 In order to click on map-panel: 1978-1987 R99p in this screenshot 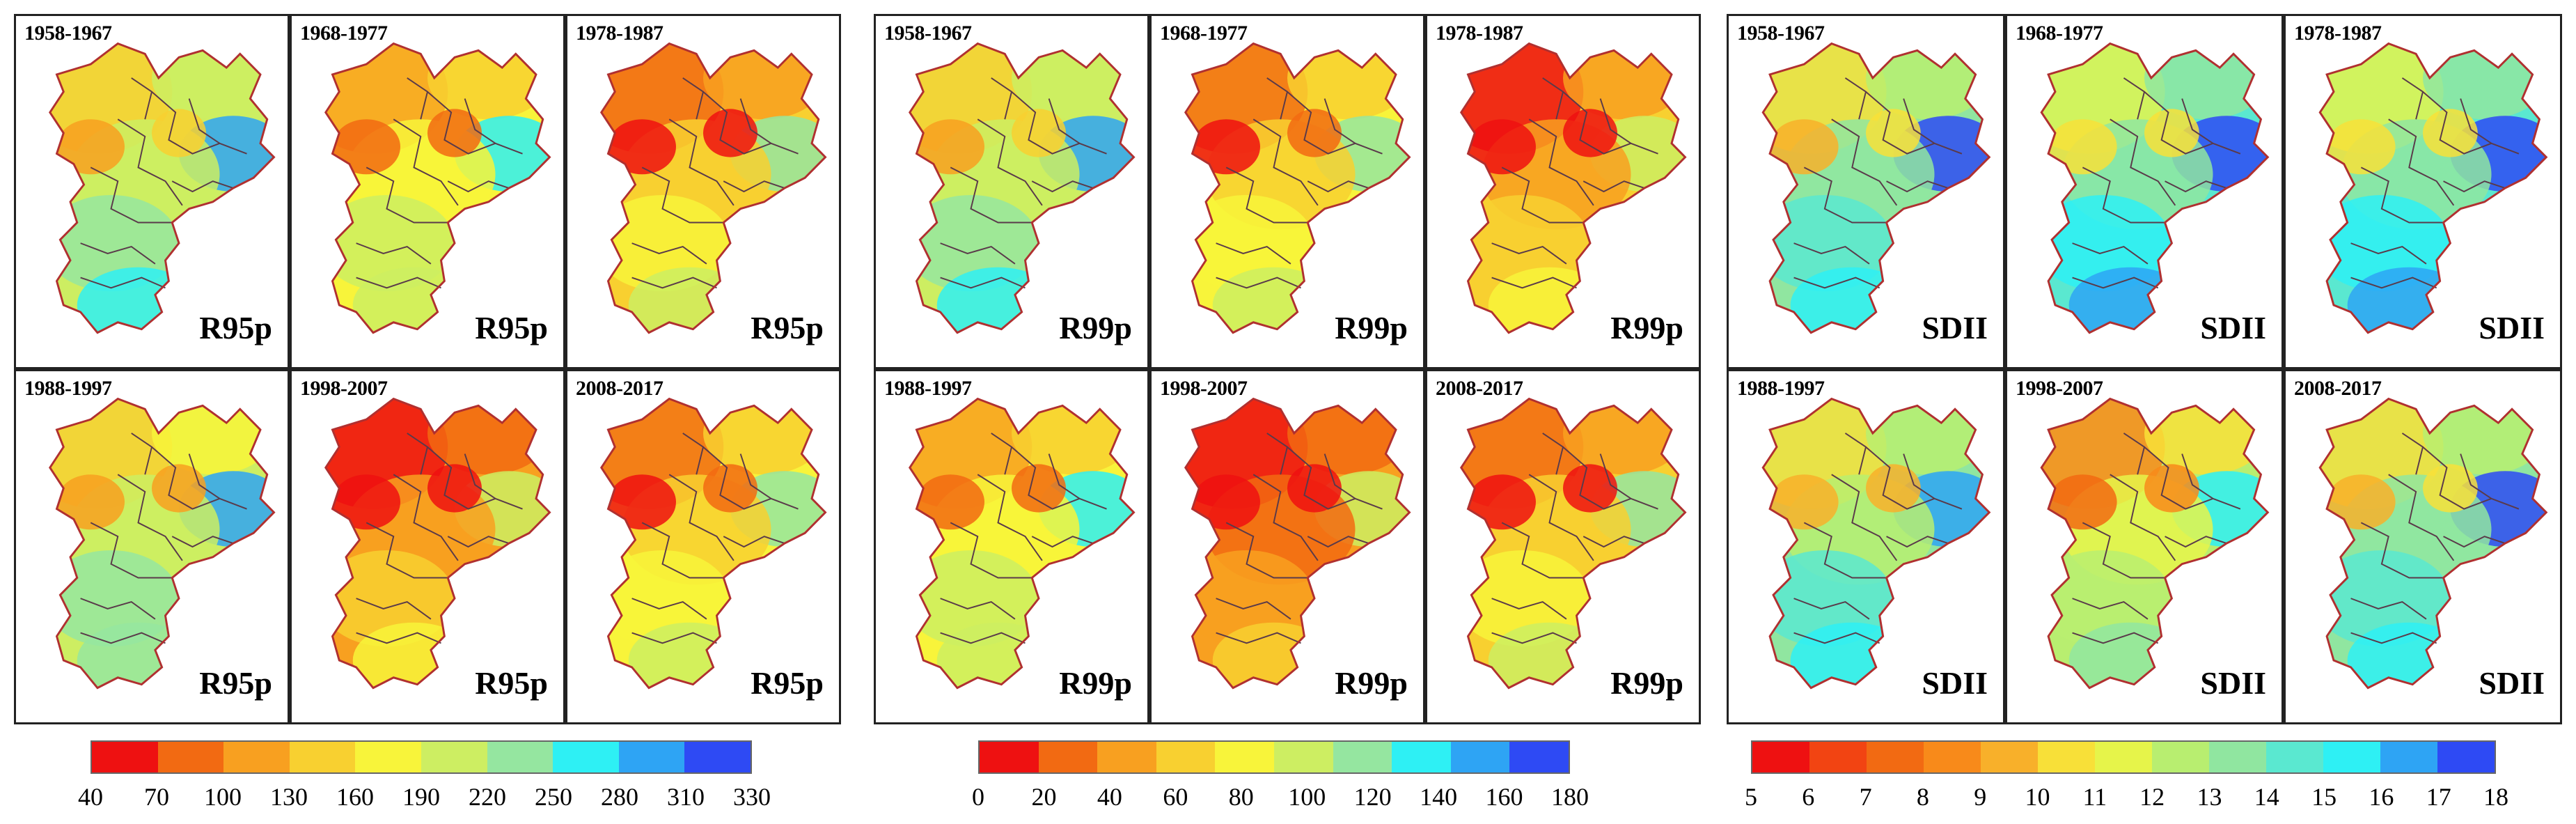, I will do `click(1563, 192)`.